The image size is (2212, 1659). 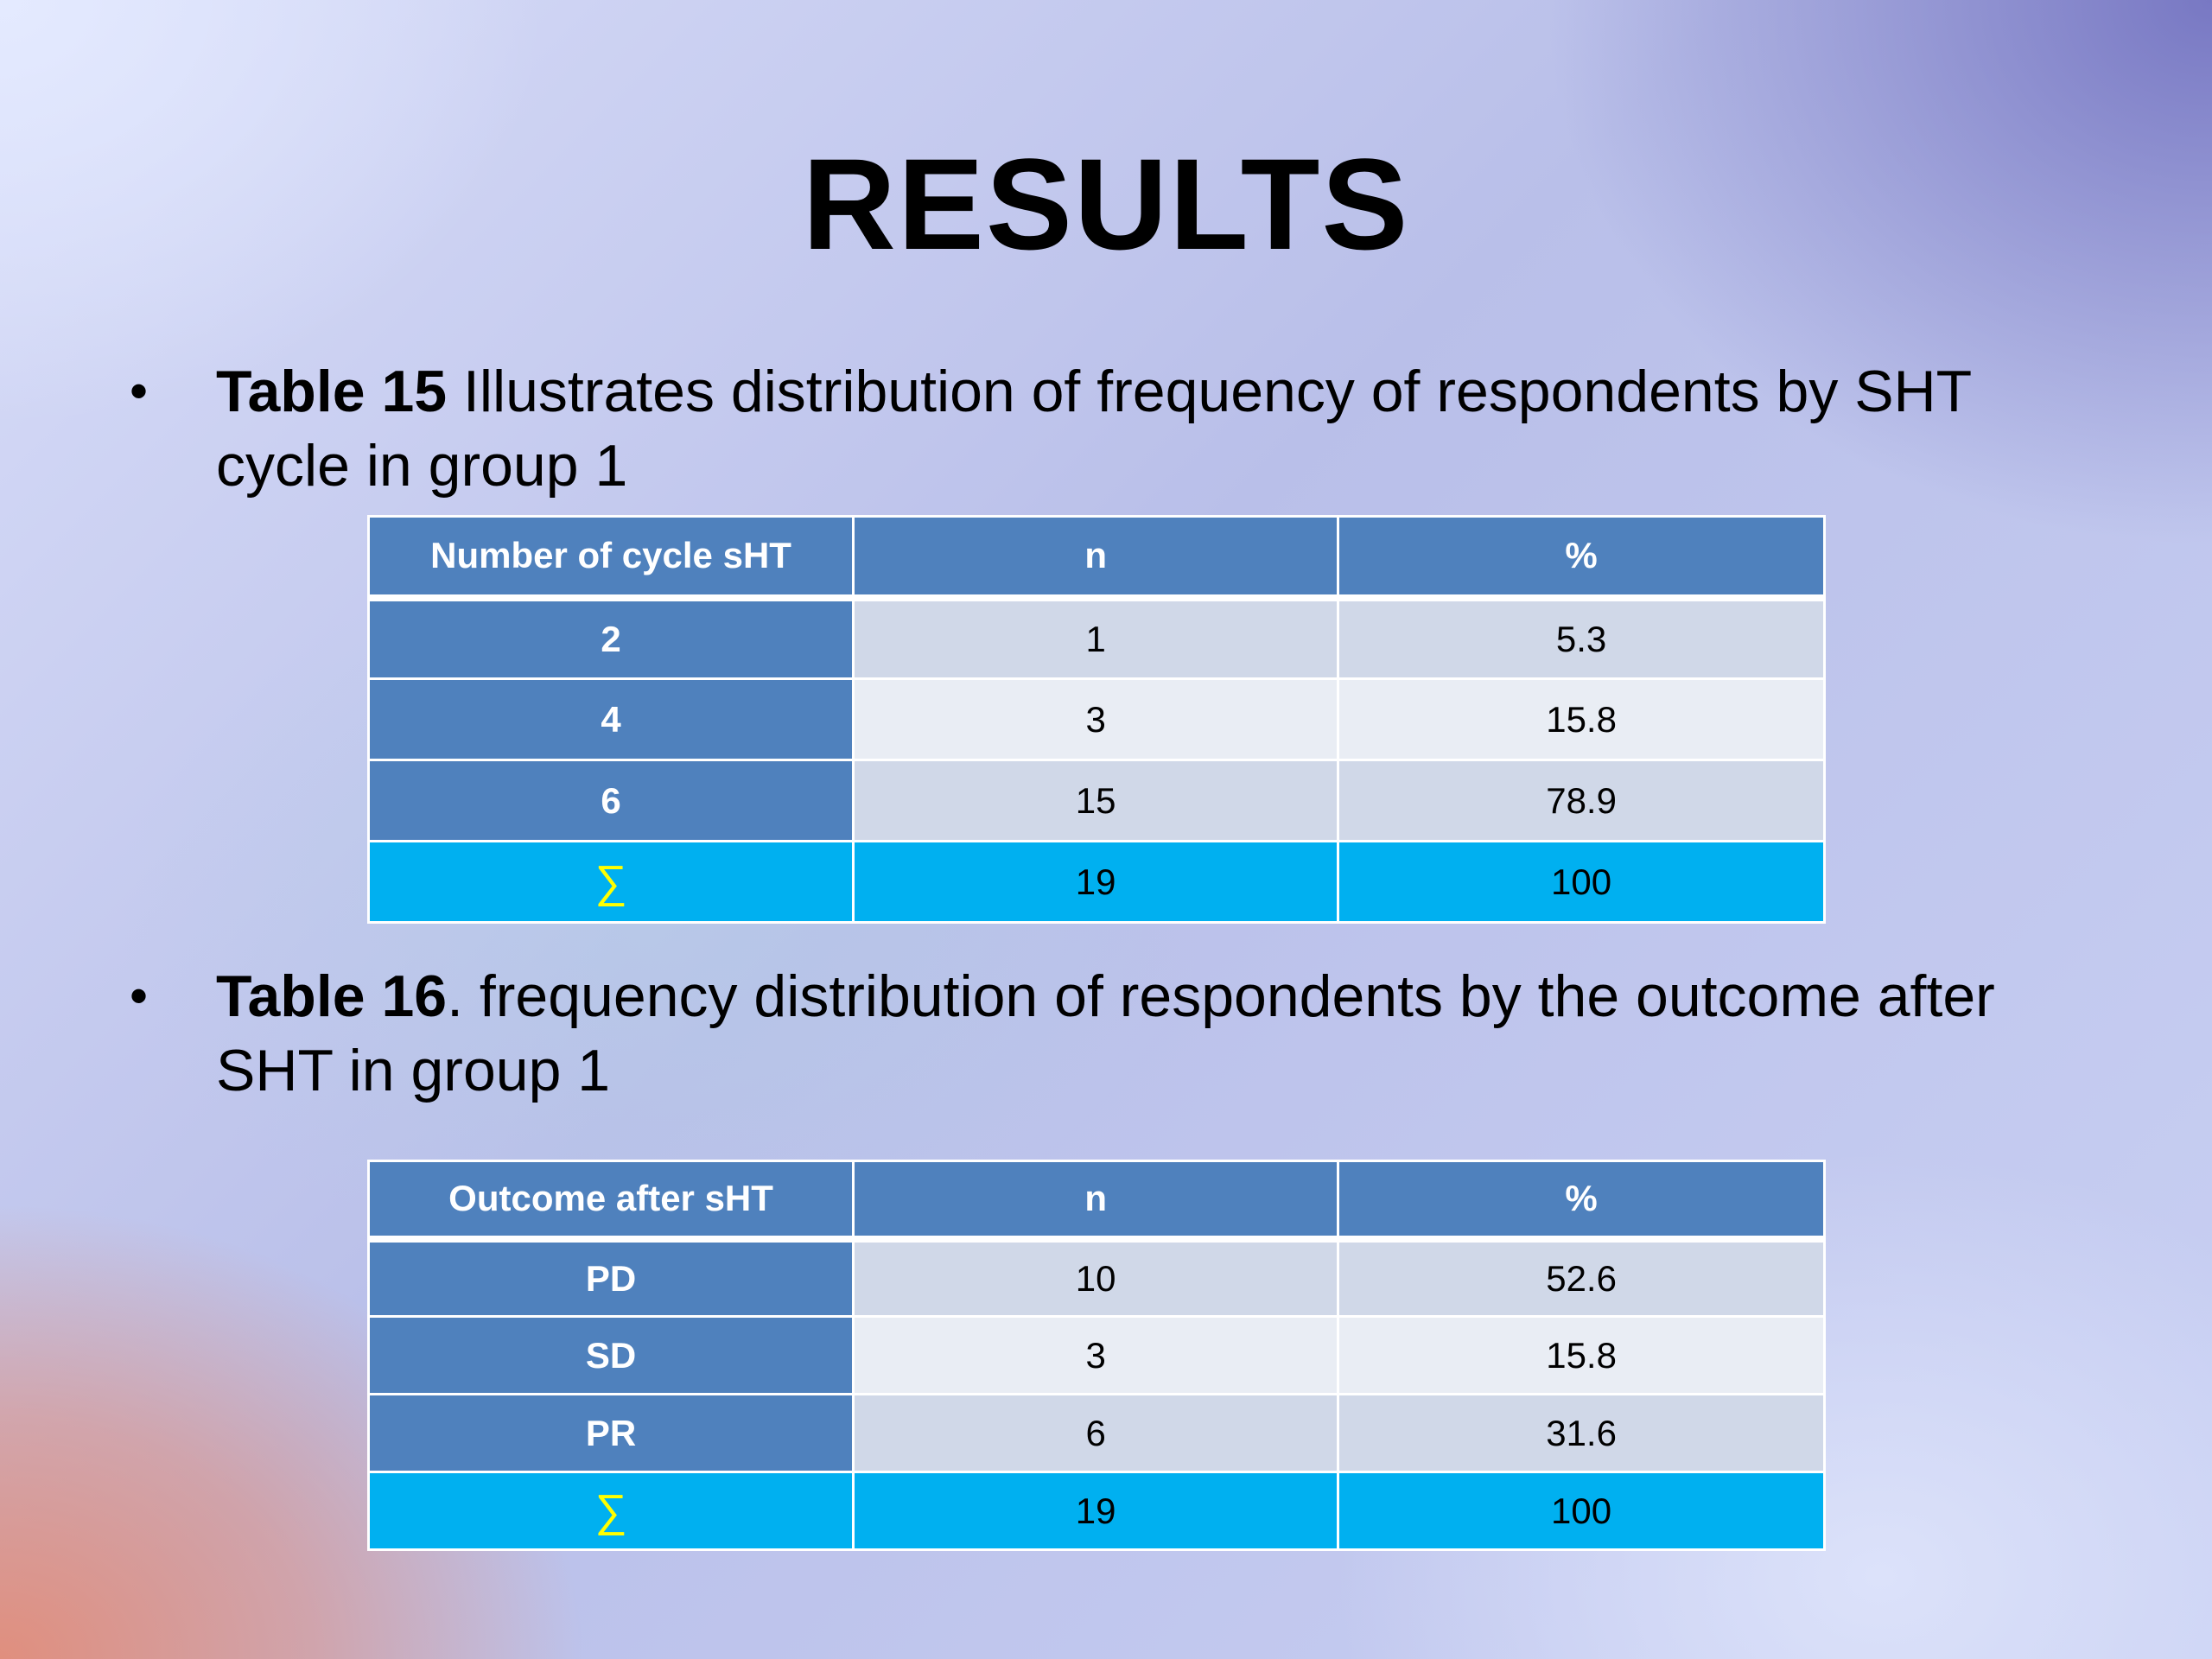 I want to click on table-header-row: Outcome after sHT n %, so click(x=1096, y=1201).